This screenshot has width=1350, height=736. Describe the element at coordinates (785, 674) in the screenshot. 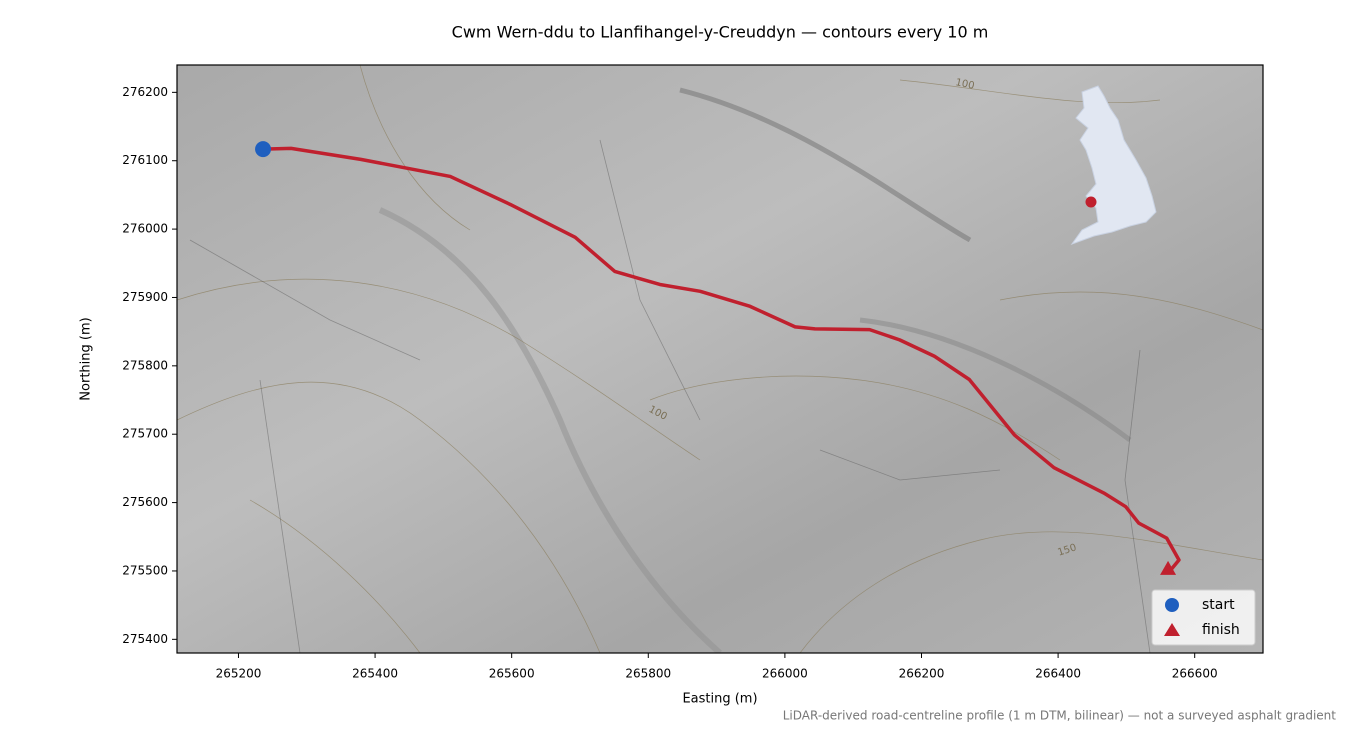

I see `x-tick-label: 266000` at that location.